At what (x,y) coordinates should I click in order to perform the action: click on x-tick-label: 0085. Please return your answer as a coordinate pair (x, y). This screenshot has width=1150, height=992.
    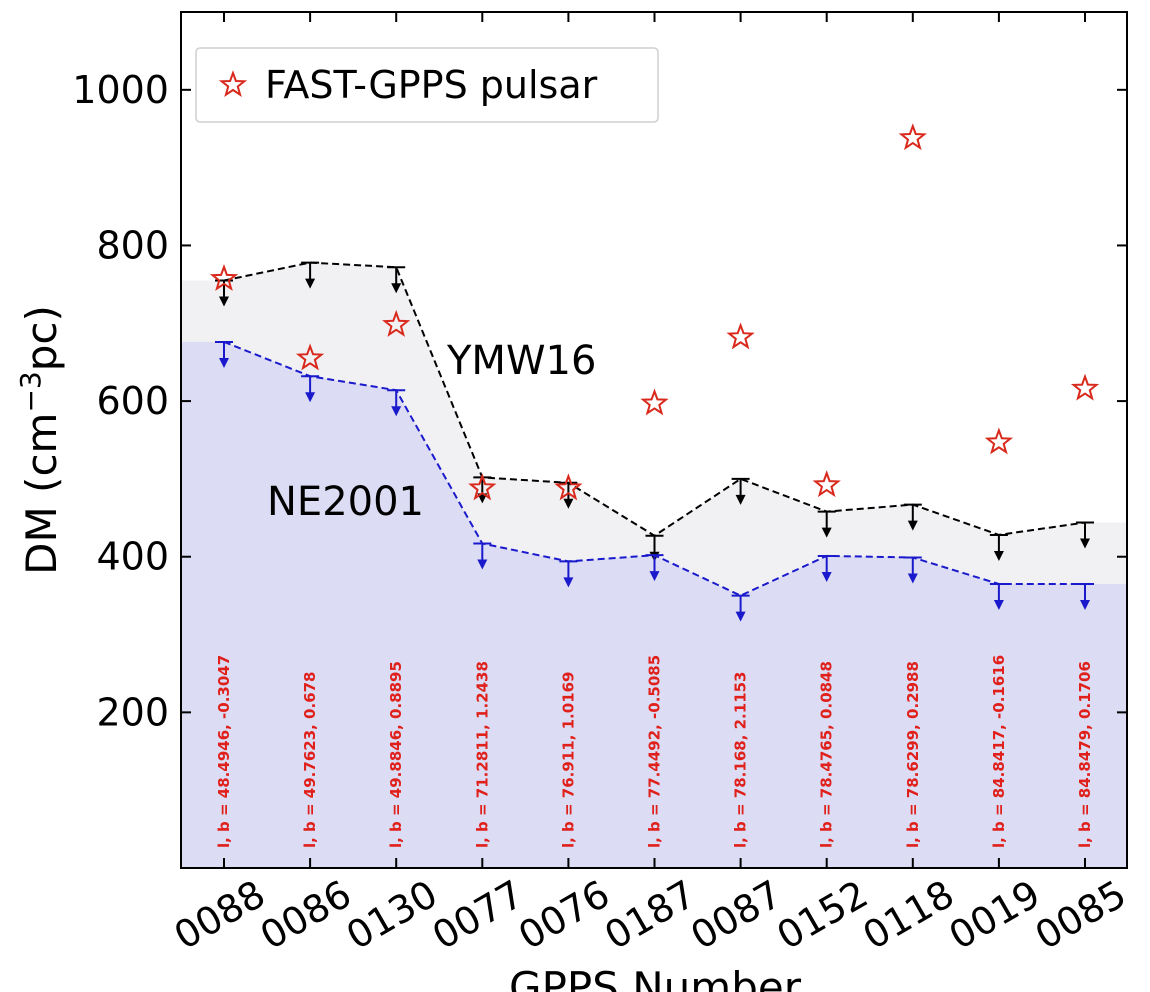
    Looking at the image, I should click on (1081, 915).